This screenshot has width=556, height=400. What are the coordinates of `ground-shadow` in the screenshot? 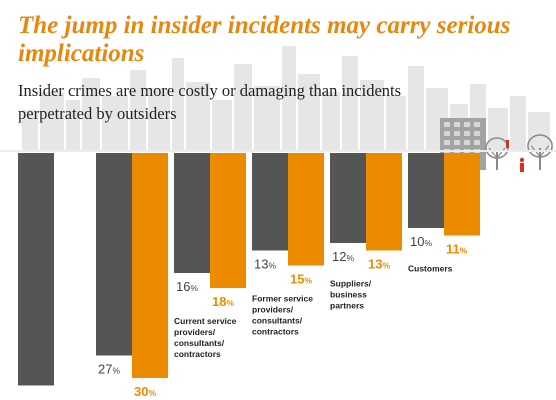 It's located at (278, 151).